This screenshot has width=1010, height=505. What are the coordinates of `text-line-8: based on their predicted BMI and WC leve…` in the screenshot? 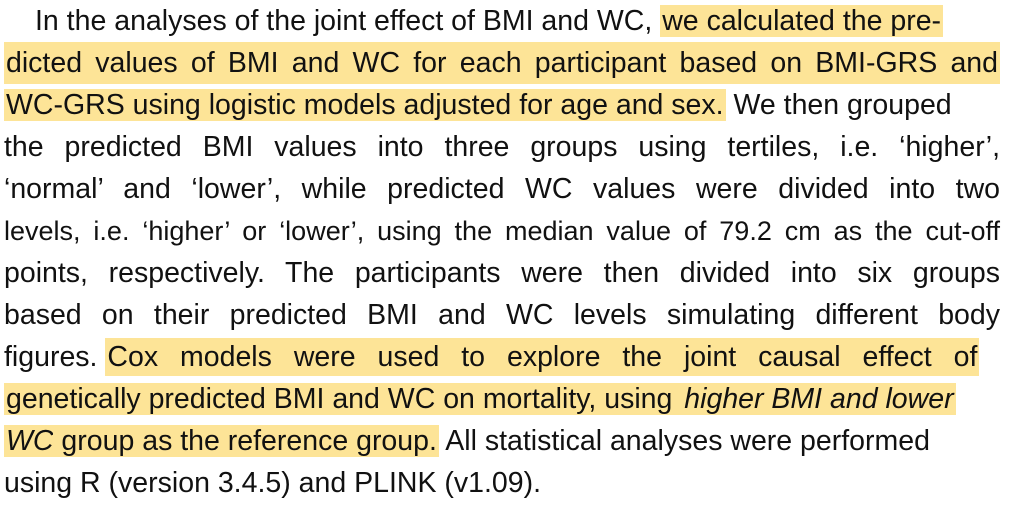 It's located at (502, 315).